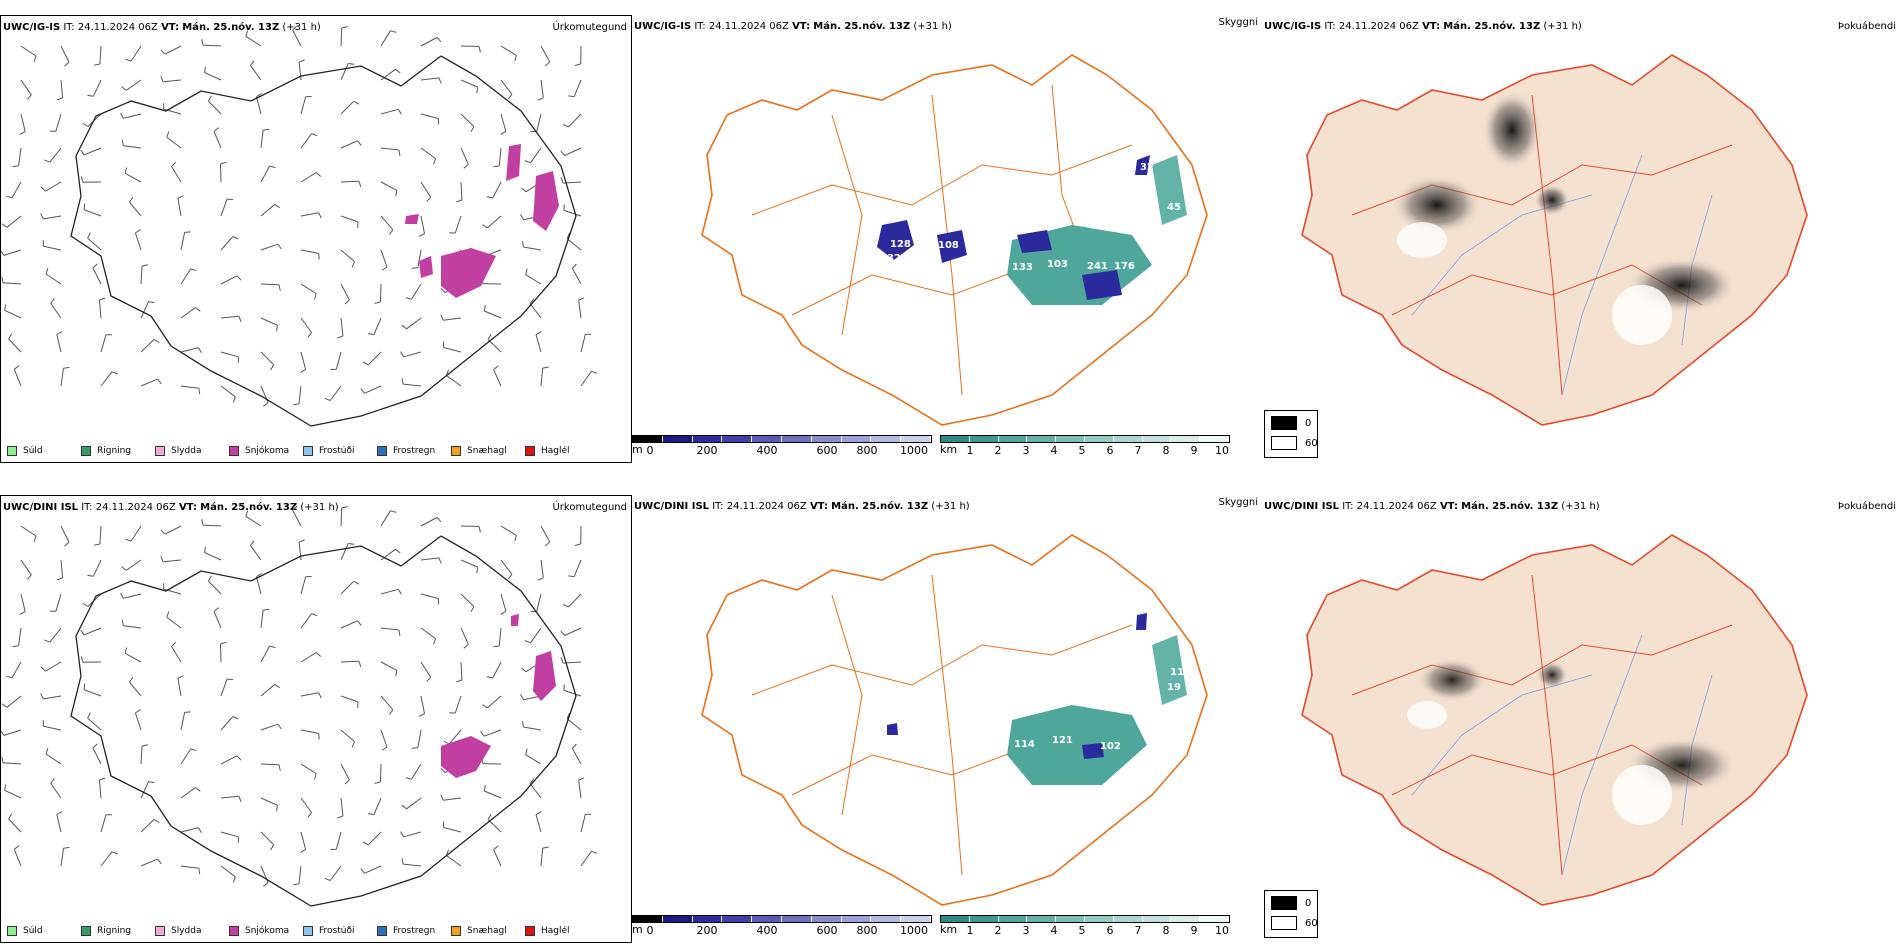 This screenshot has width=1900, height=950. I want to click on height-tick: 600, so click(827, 450).